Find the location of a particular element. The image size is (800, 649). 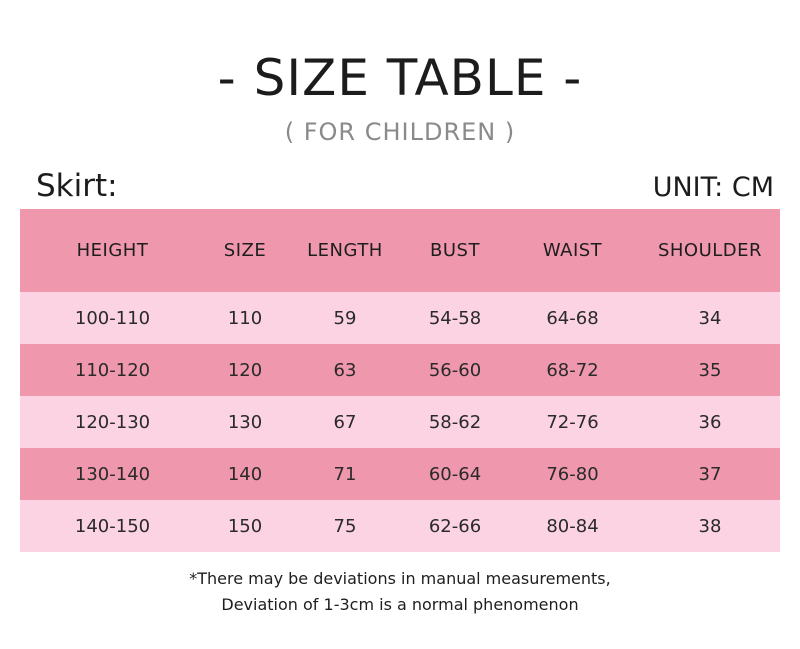

column-header-length: LENGTH is located at coordinates (345, 250).